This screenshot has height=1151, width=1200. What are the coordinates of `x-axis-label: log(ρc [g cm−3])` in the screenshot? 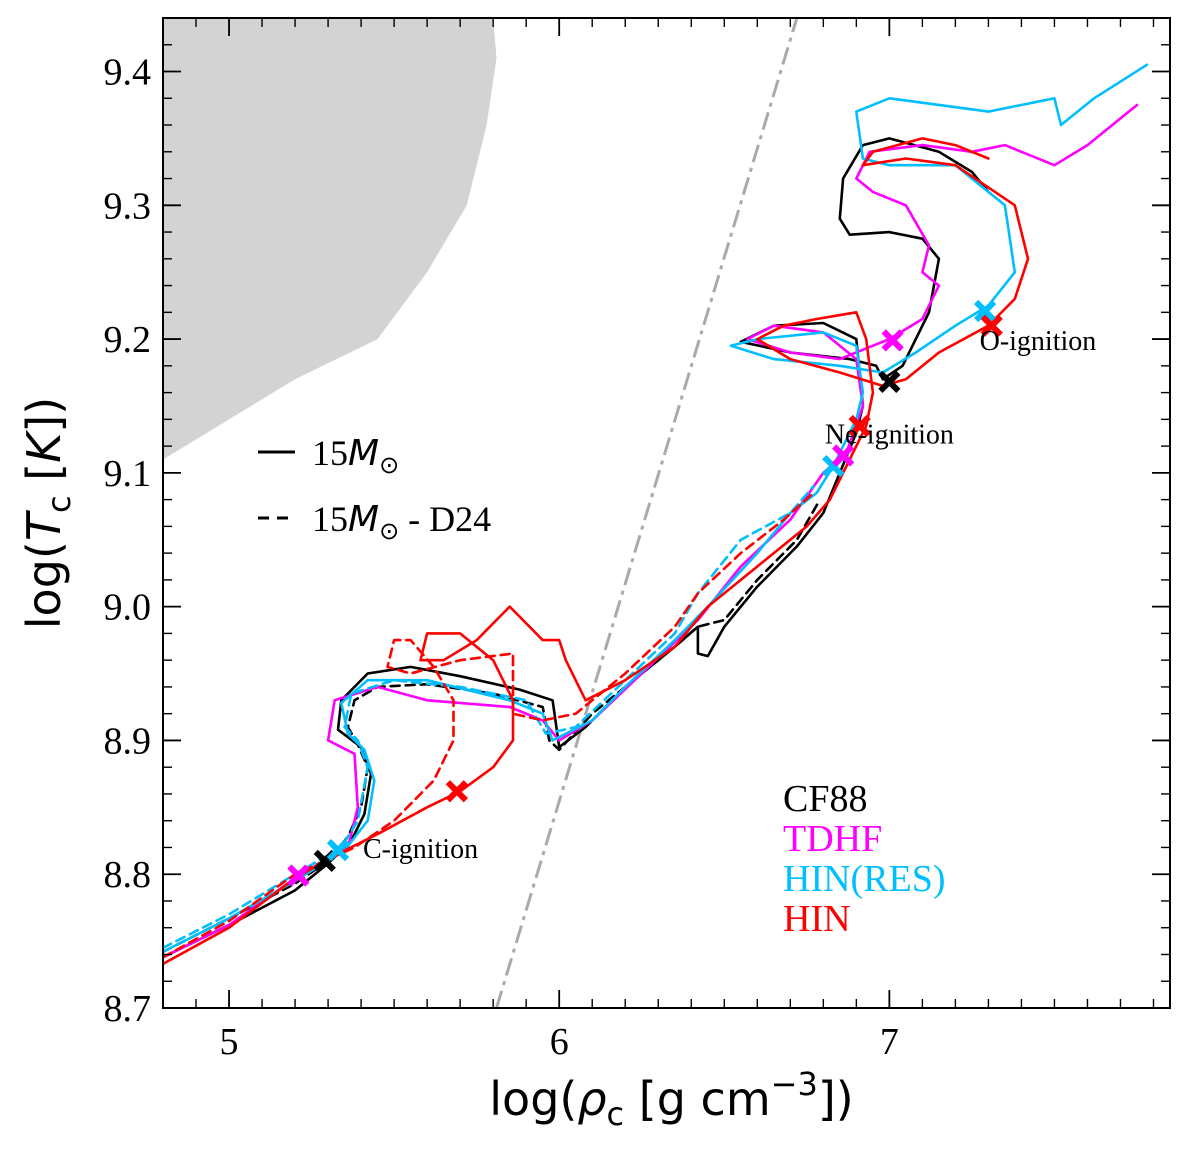 It's located at (671, 1099).